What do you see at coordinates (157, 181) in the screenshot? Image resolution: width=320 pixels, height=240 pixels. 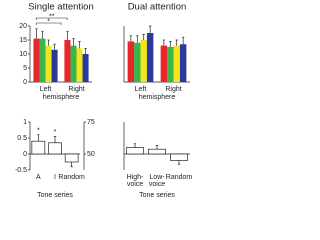 I see `x-tick-label: Low-voice` at bounding box center [157, 181].